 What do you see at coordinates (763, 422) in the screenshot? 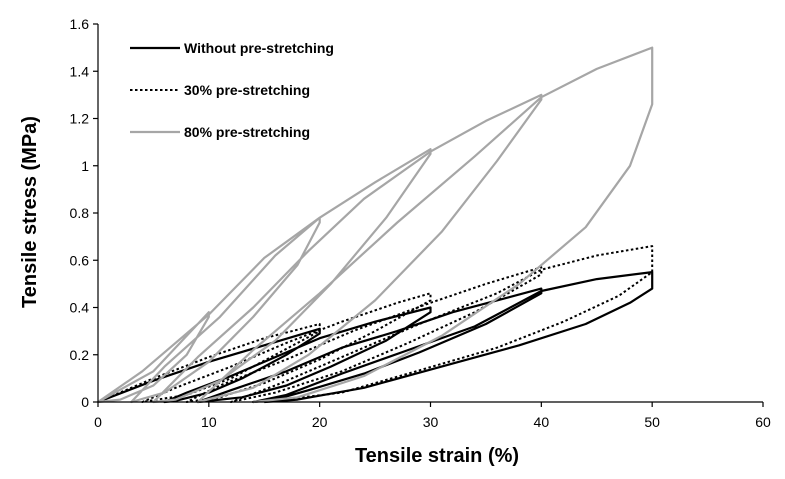
I see `x-tick-label: 60` at bounding box center [763, 422].